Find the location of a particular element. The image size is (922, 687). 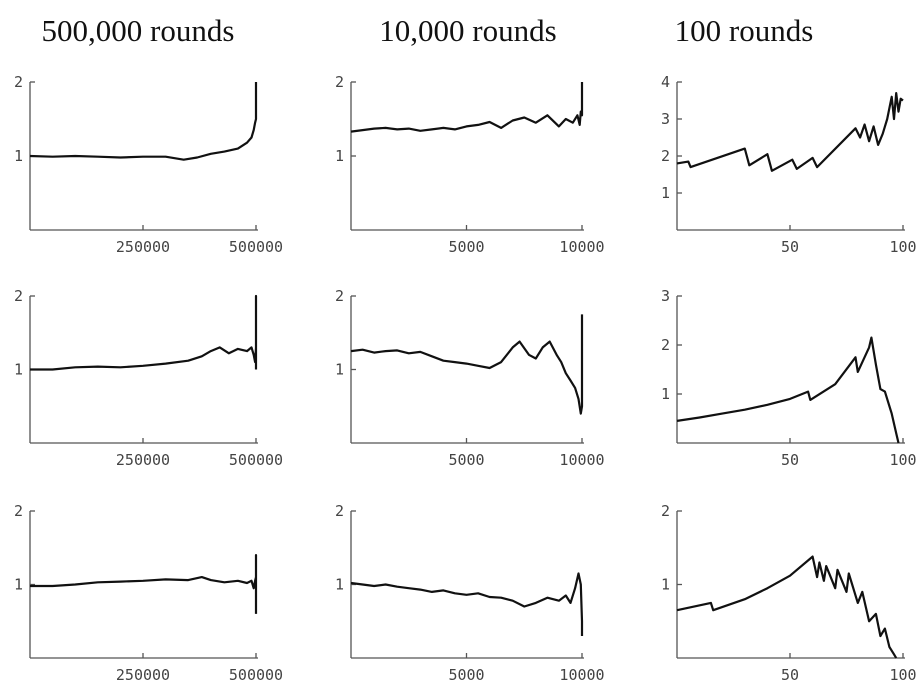

chart-panel-9: 1 2 50 100 is located at coordinates (789, 593).